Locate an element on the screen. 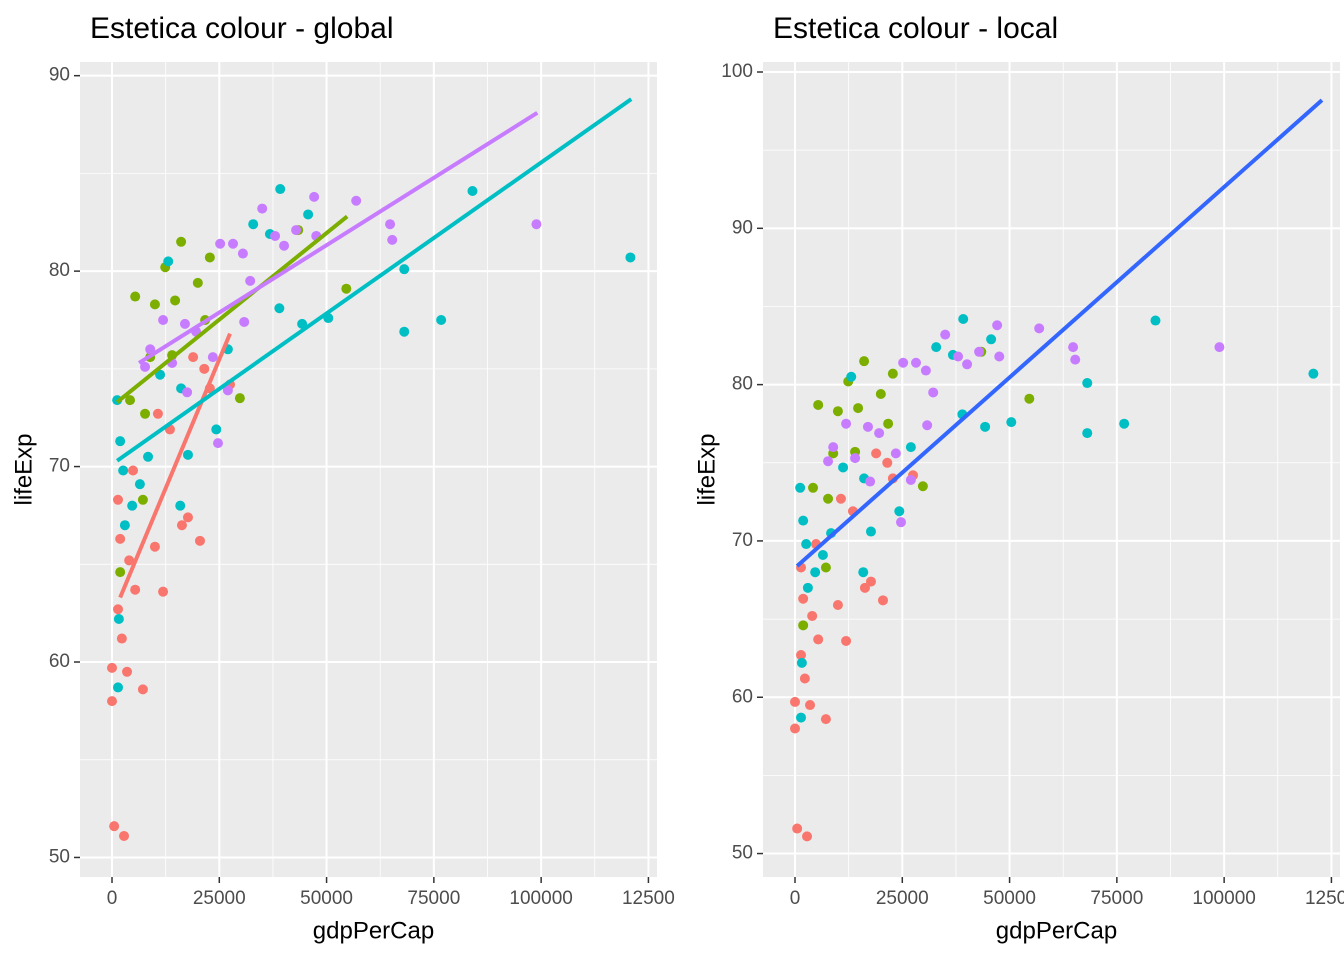 This screenshot has width=1344, height=960. x-tick-label: 12500 is located at coordinates (1324, 898).